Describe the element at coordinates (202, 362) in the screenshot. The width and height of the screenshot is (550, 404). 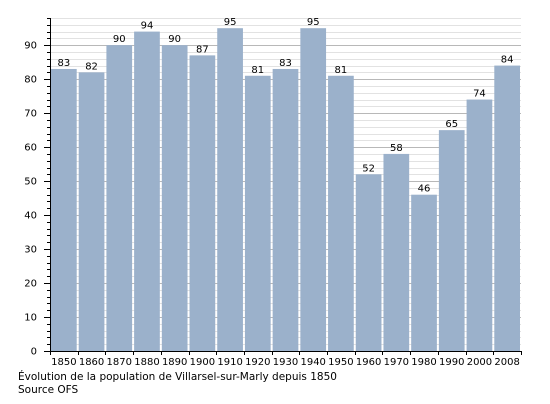
I see `x-tick-label-1900: 1900` at that location.